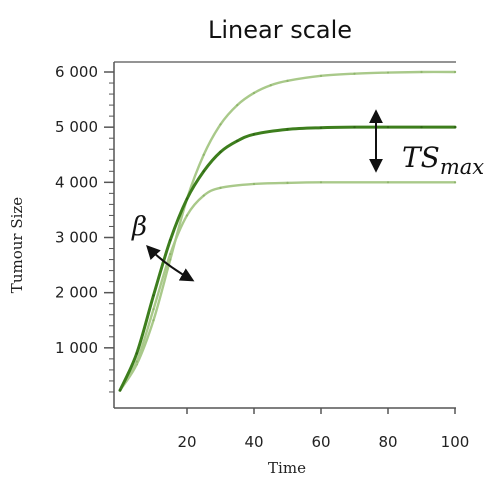 The image size is (496, 481). What do you see at coordinates (76, 72) in the screenshot?
I see `y-tick-label: 6 000` at bounding box center [76, 72].